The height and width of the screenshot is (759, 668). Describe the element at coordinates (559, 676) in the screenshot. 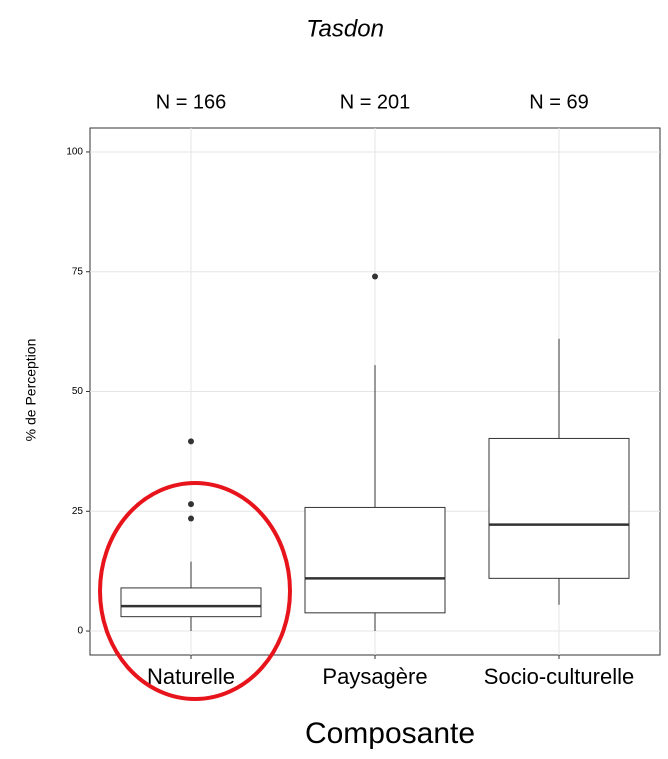

I see `x-tick-label: Socio-culturelle` at that location.